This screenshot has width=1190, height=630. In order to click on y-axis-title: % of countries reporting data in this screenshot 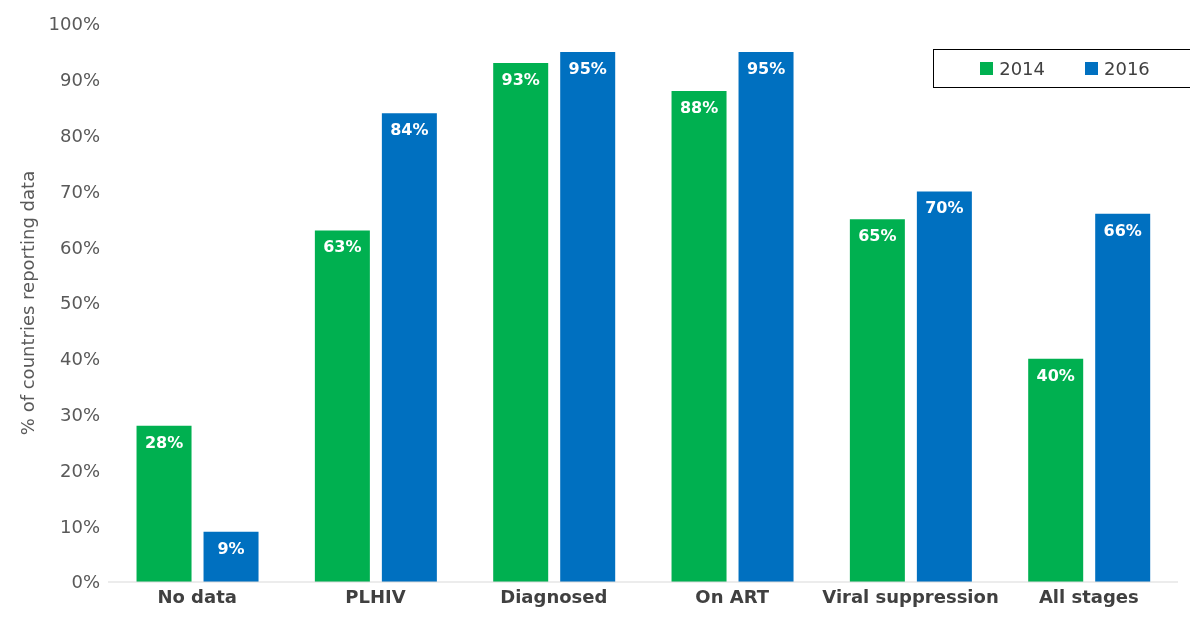, I will do `click(28, 303)`.